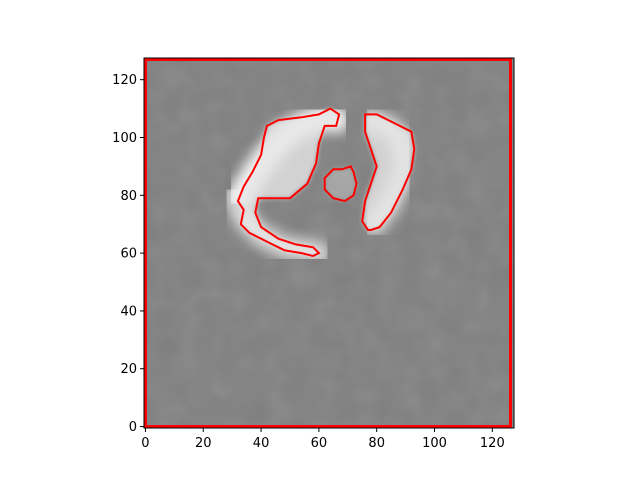  Describe the element at coordinates (128, 369) in the screenshot. I see `y-tick-label-20: 20` at that location.